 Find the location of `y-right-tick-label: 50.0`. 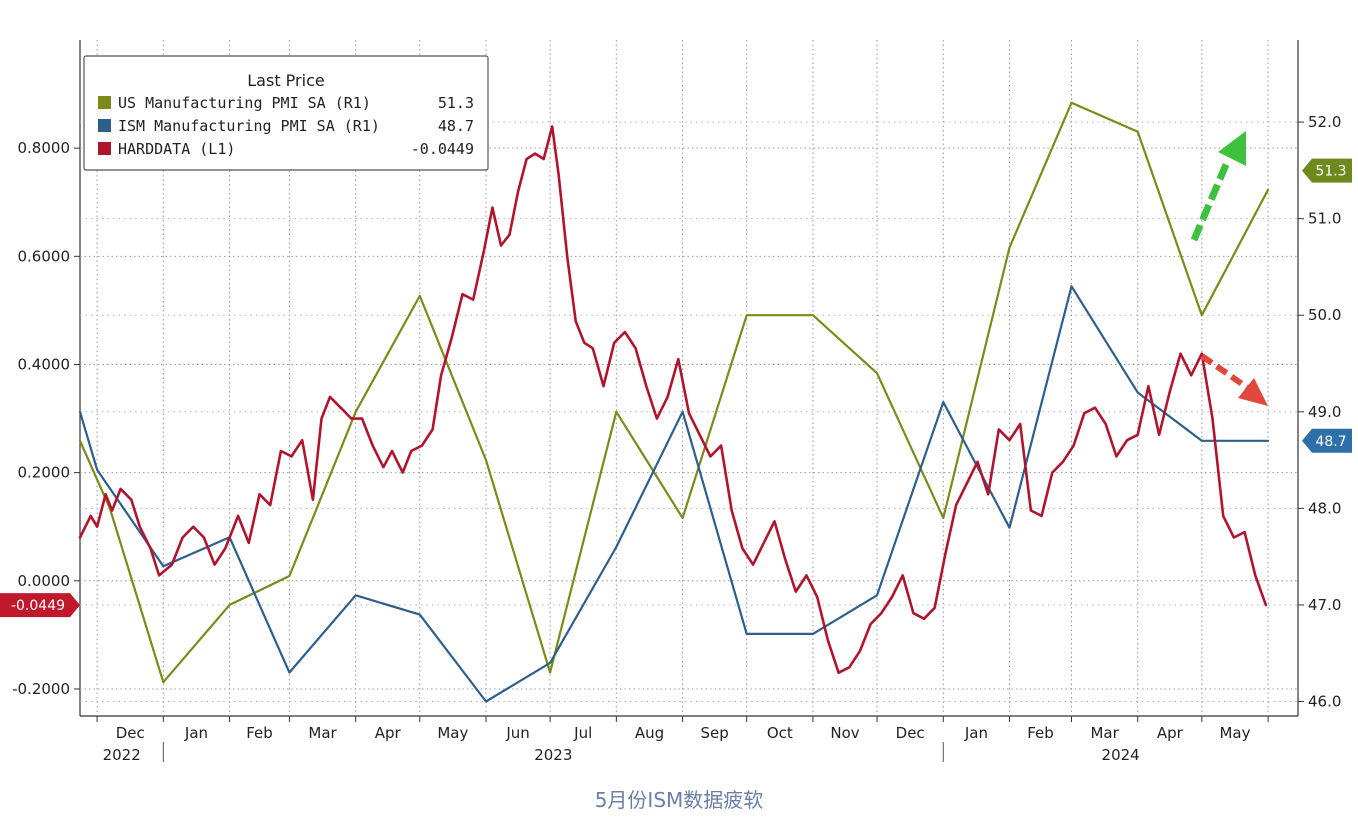

y-right-tick-label: 50.0 is located at coordinates (1324, 315).